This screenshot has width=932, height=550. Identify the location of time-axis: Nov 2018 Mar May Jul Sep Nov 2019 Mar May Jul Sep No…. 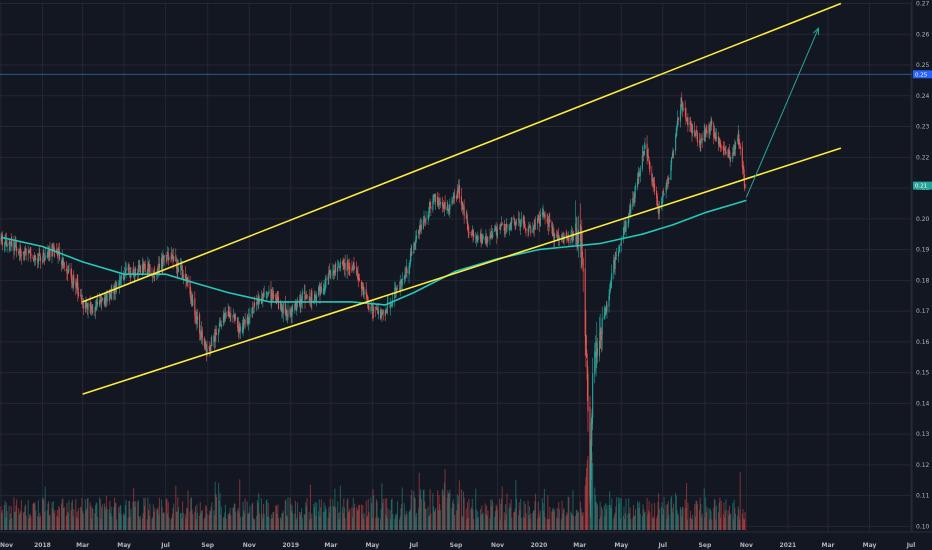
(466, 540).